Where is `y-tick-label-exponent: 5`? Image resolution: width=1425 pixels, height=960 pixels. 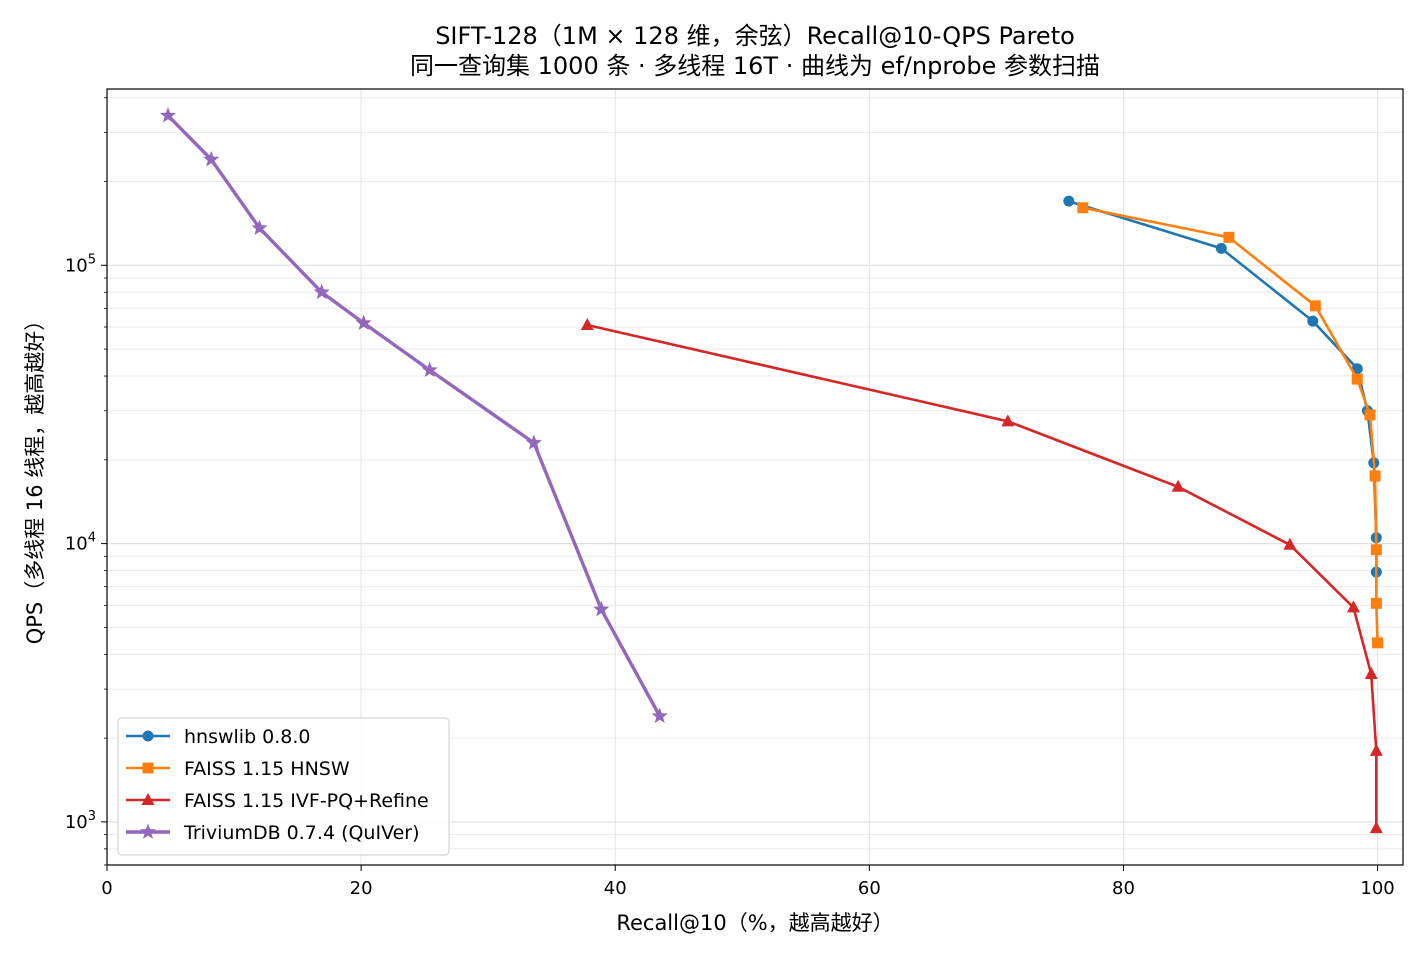
y-tick-label-exponent: 5 is located at coordinates (92, 259).